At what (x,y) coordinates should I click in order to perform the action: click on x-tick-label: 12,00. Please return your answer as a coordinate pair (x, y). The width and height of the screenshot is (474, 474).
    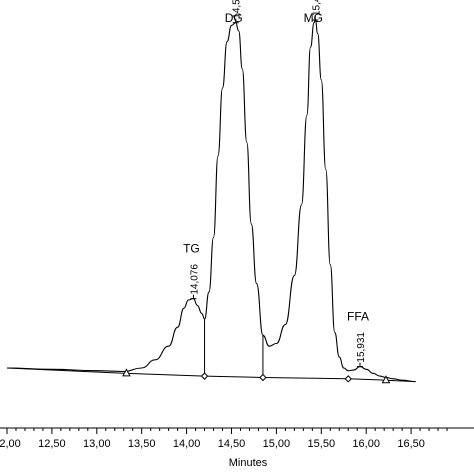
    Looking at the image, I should click on (10, 444).